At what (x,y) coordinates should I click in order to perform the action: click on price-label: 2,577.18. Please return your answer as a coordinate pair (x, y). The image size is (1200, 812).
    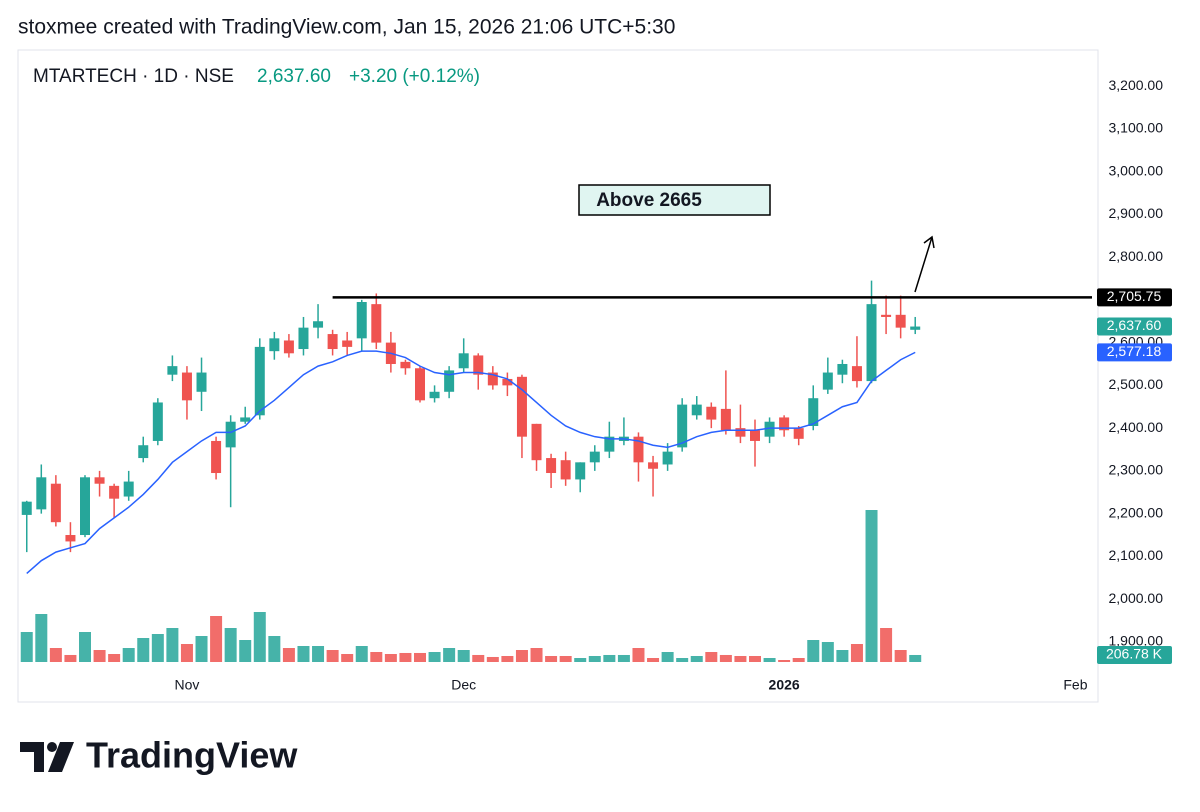
    Looking at the image, I should click on (1134, 351).